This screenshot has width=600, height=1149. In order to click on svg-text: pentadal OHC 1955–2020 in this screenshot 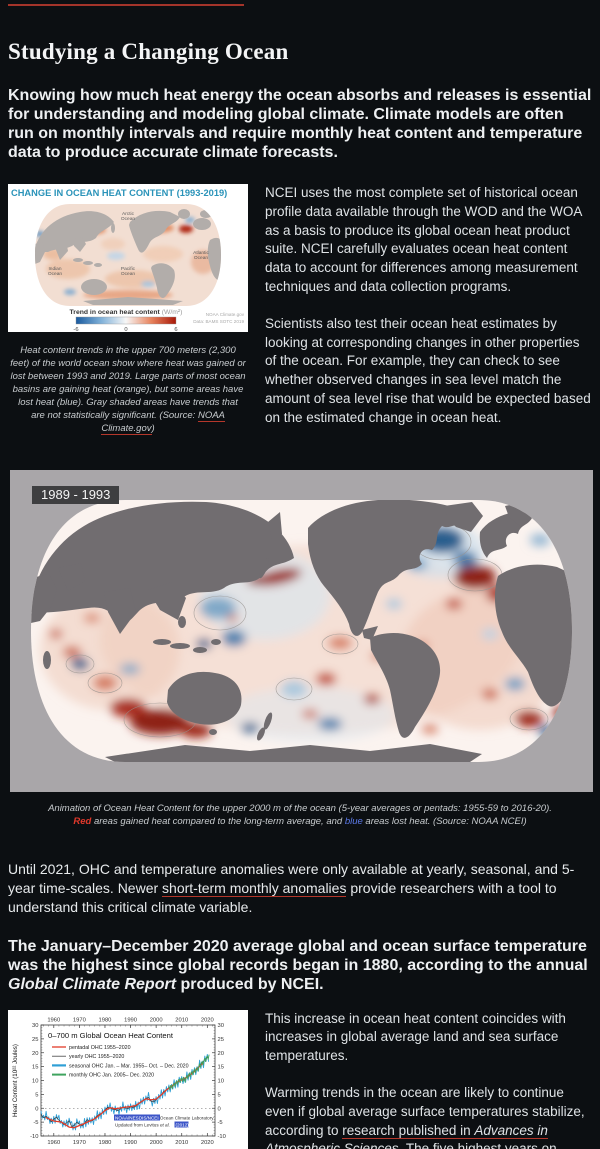, I will do `click(100, 1048)`.